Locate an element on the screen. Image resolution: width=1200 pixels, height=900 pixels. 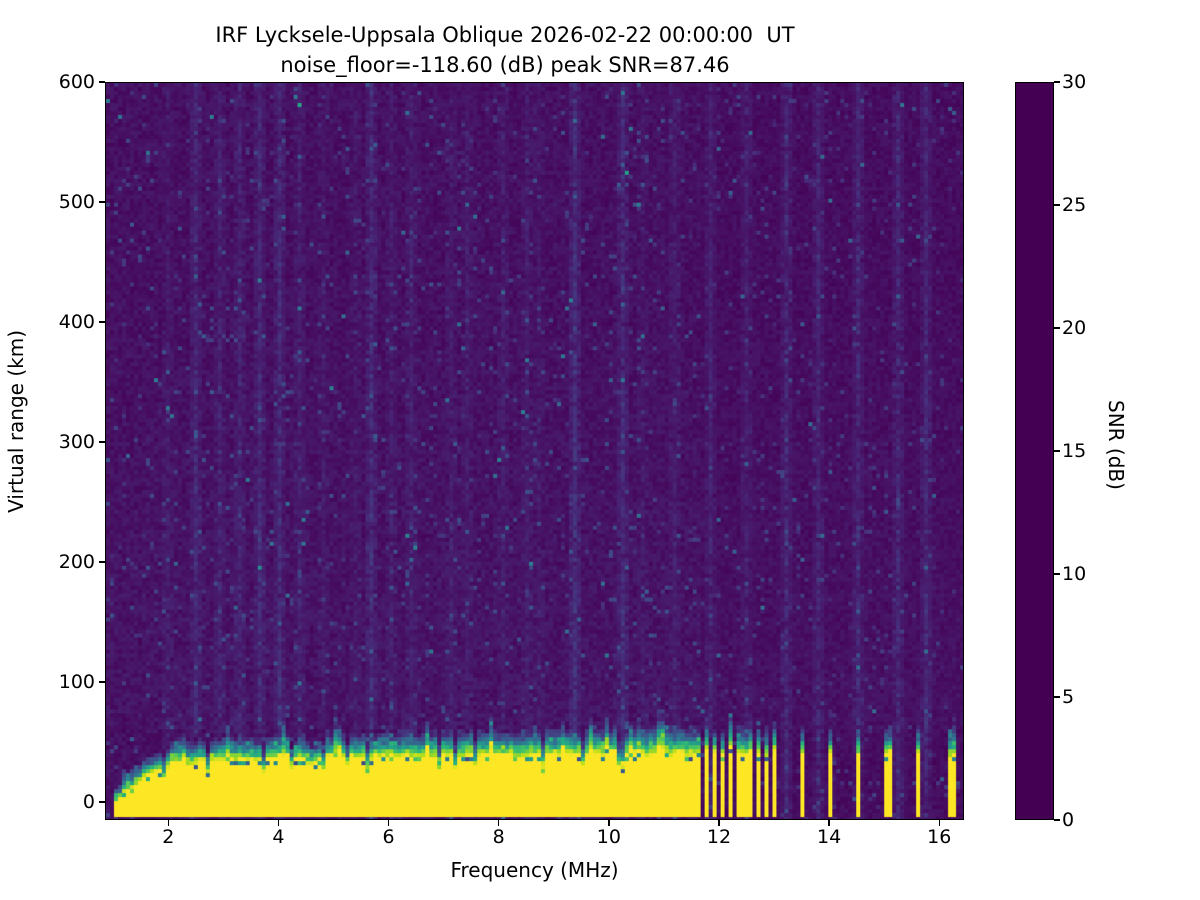
y-tick-label: 600 is located at coordinates (76, 82).